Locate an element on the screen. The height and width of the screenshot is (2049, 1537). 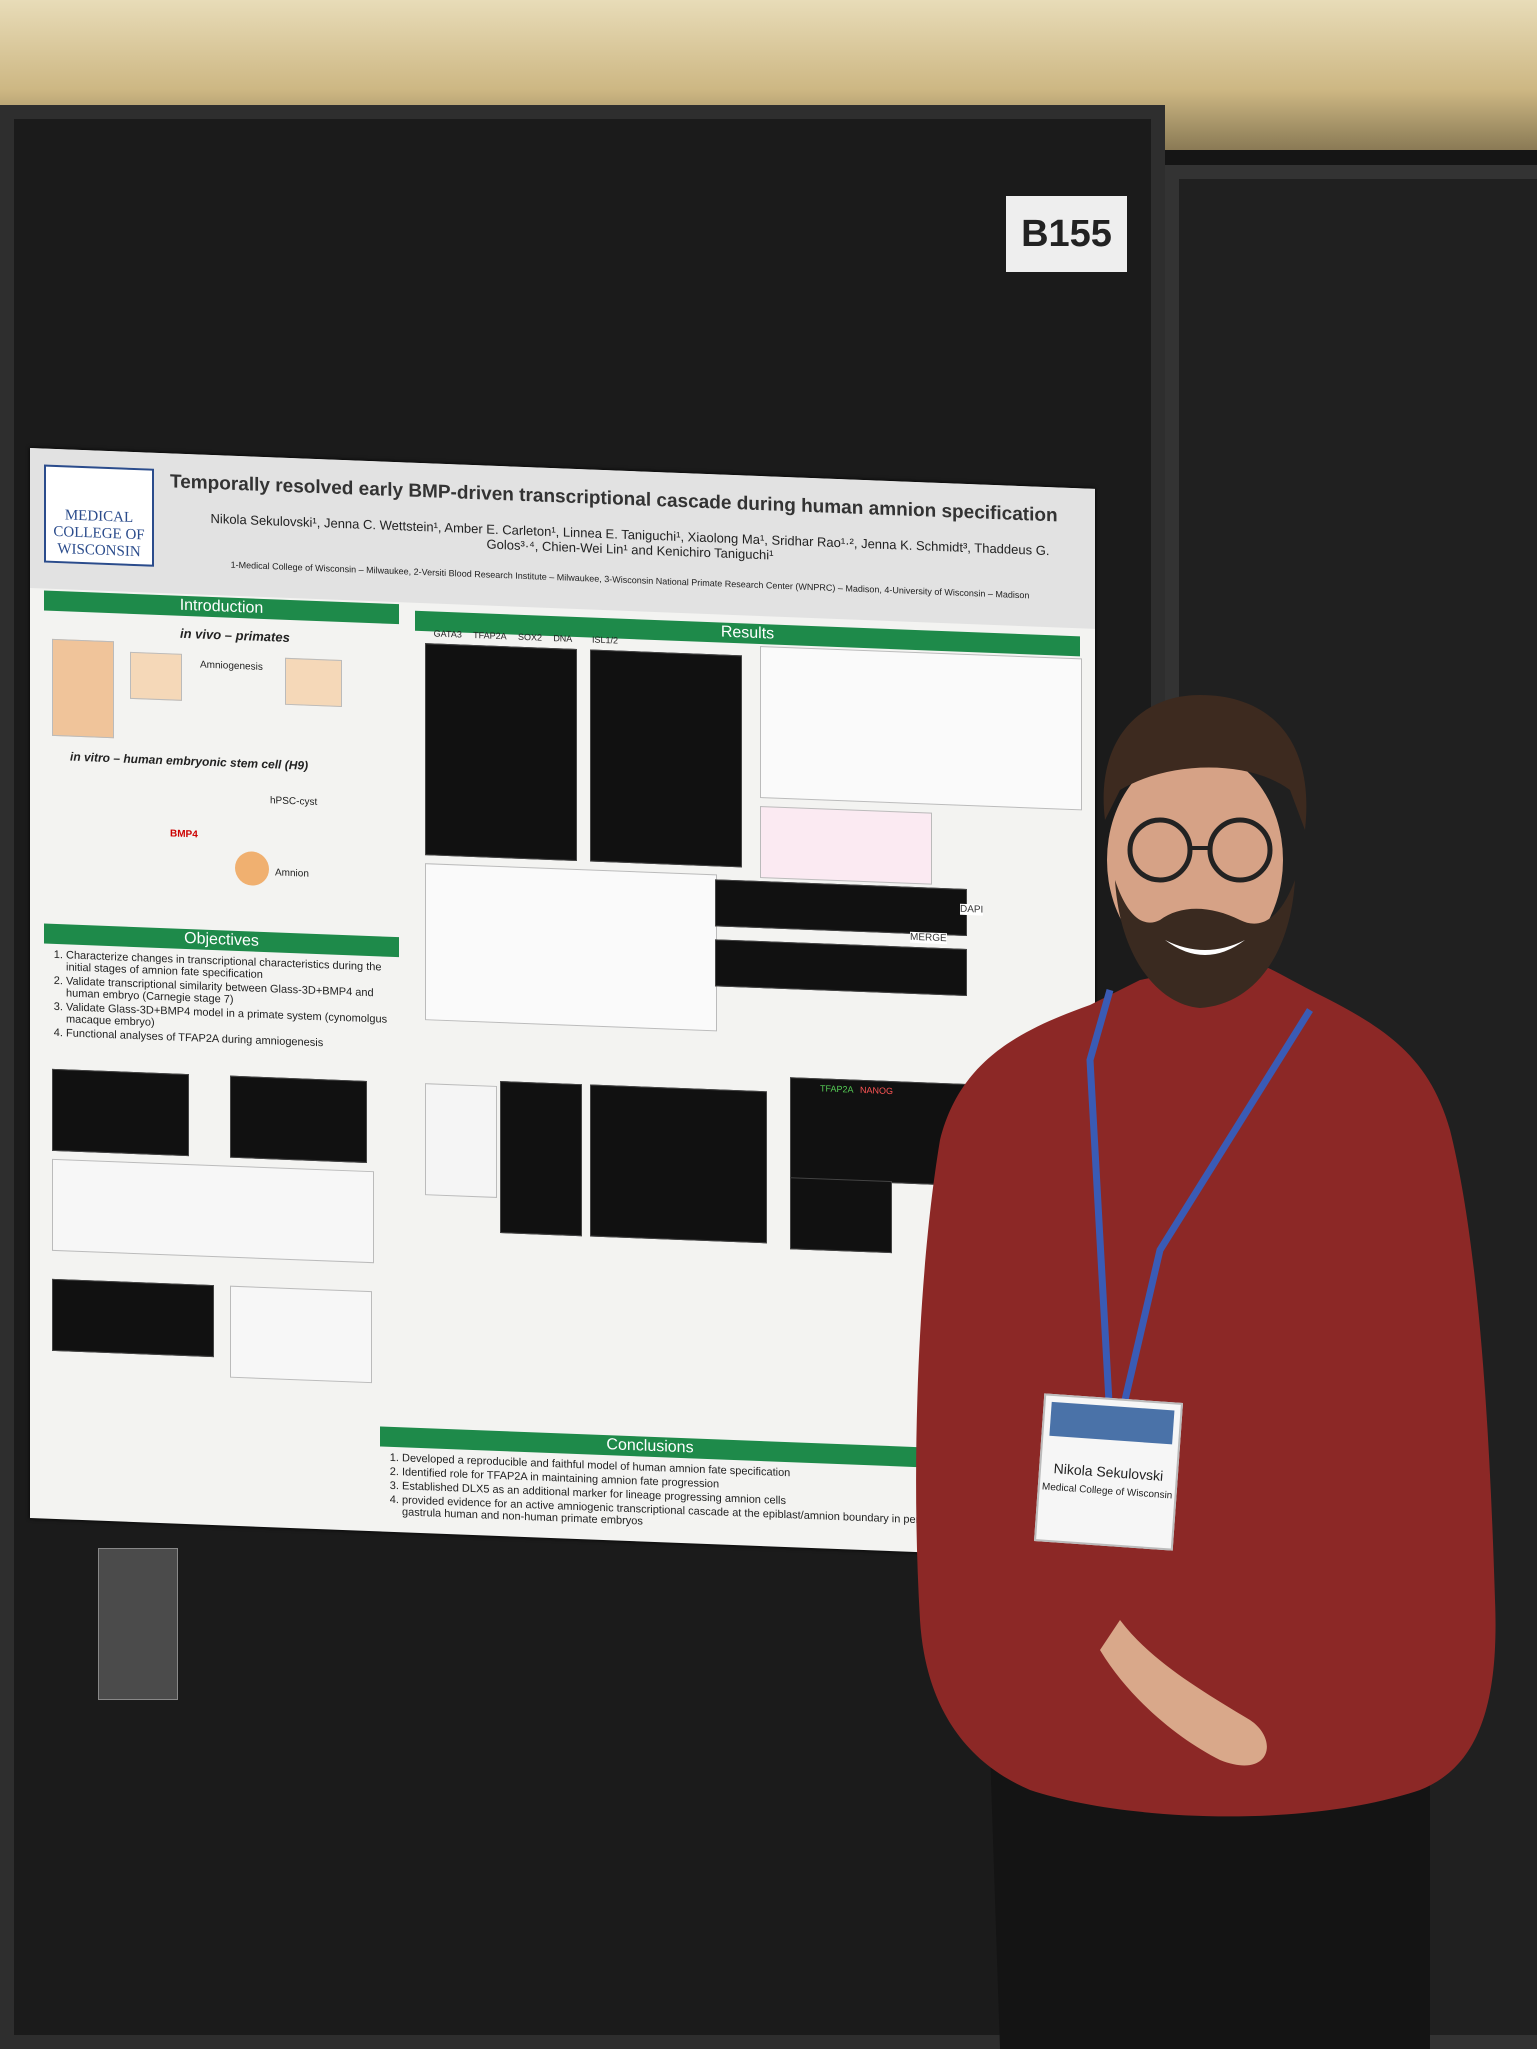
face is located at coordinates (1195, 860).